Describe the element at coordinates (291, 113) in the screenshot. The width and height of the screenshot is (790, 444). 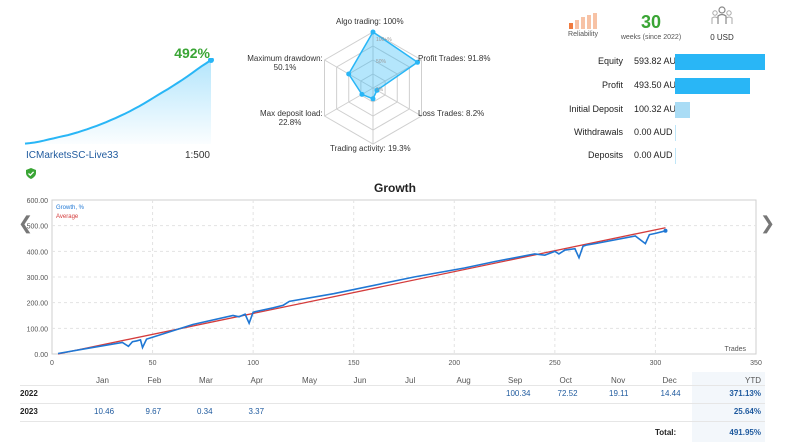
I see `radar-label-deposit-load-title: Max deposit load:` at that location.